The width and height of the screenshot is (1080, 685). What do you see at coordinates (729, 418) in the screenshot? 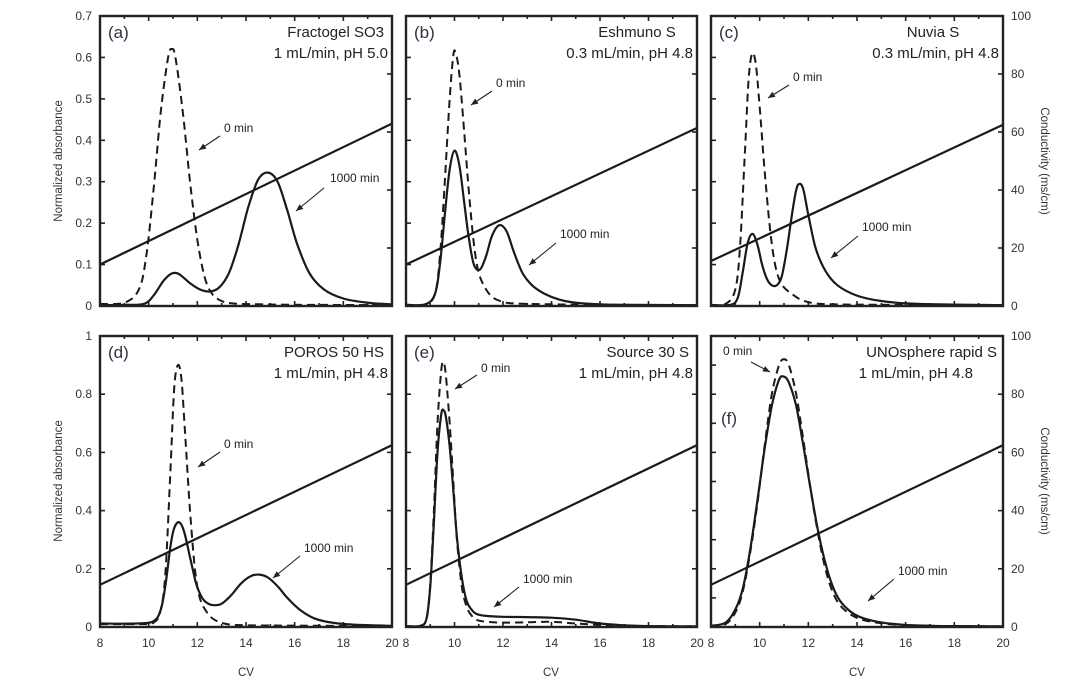
I see `panel-letter: (f)` at bounding box center [729, 418].